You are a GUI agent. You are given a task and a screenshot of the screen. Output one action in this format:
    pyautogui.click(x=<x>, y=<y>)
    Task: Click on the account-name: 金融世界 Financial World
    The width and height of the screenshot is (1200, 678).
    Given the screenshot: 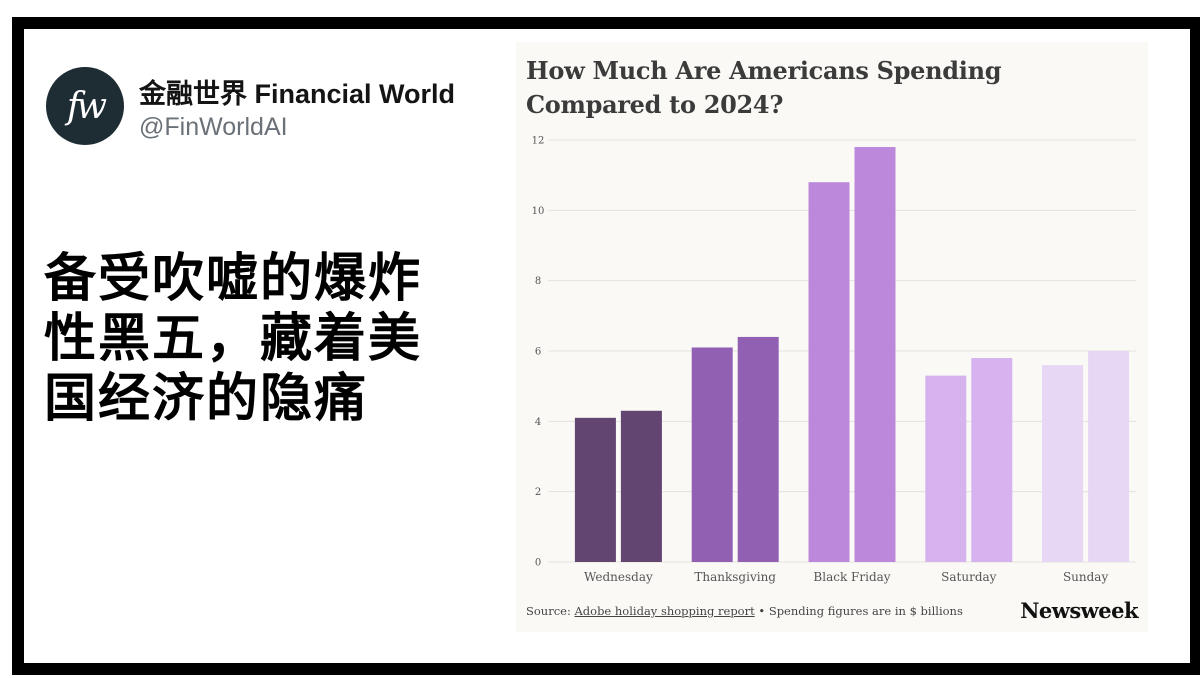 What is the action you would take?
    pyautogui.click(x=297, y=94)
    